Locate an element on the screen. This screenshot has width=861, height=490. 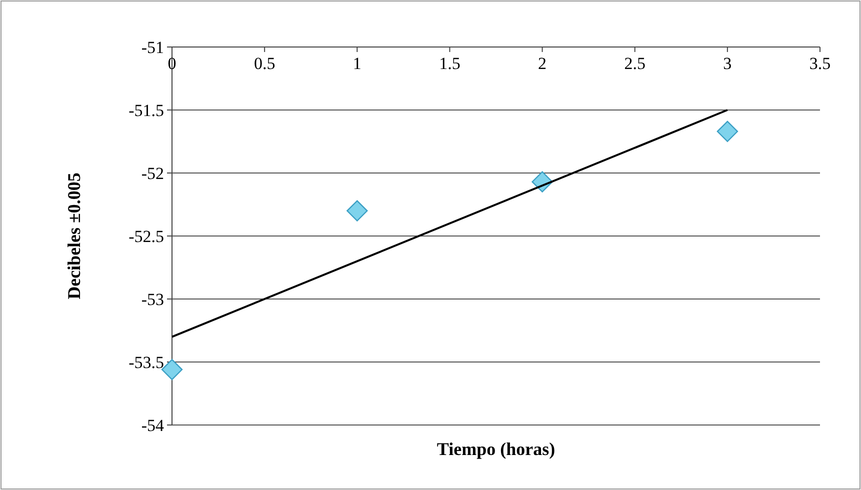
x-tick-label: 1 is located at coordinates (357, 63).